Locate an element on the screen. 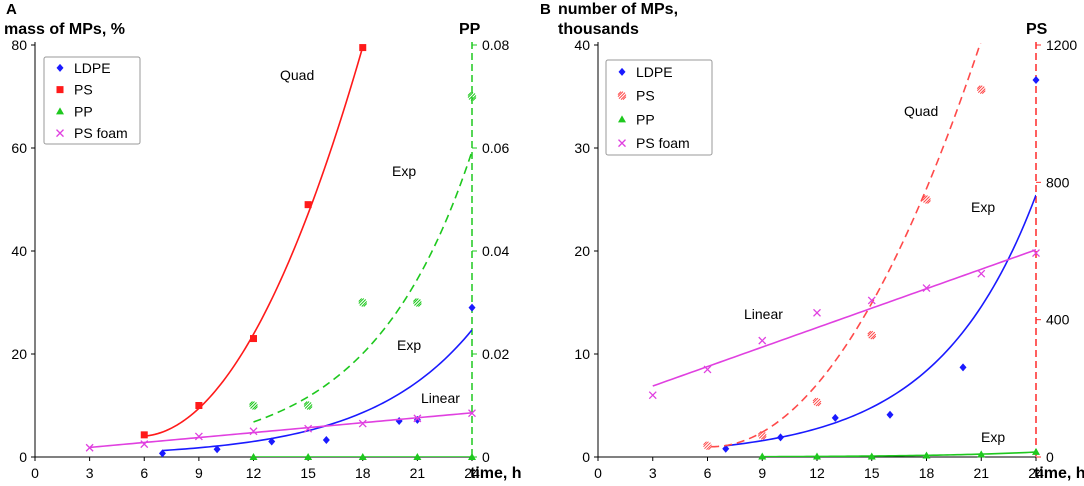 This screenshot has height=486, width=1084. y2-tick-label: 1200 is located at coordinates (1061, 45).